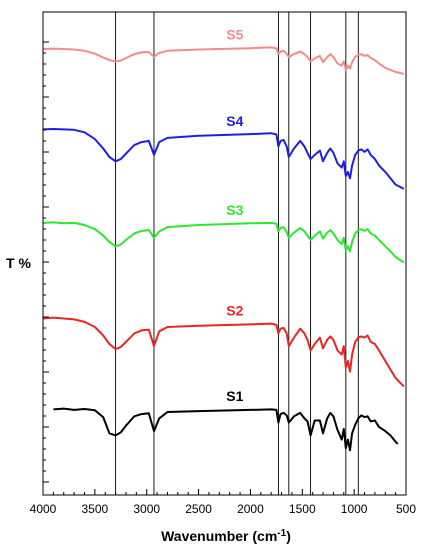 The image size is (424, 550). What do you see at coordinates (223, 159) in the screenshot?
I see `series-line-s4` at bounding box center [223, 159].